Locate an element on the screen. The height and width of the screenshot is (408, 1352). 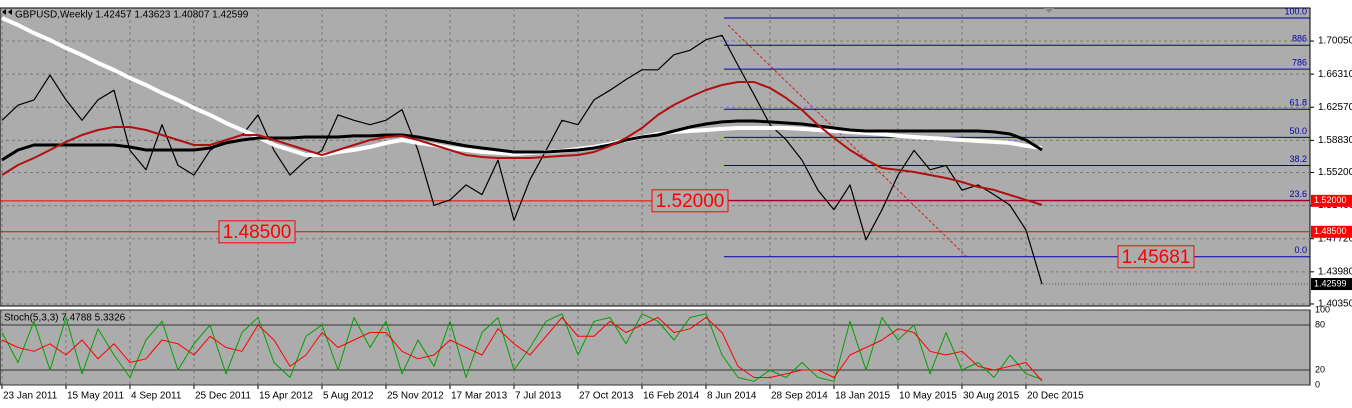
y-tick-label: 100 is located at coordinates (1322, 309).